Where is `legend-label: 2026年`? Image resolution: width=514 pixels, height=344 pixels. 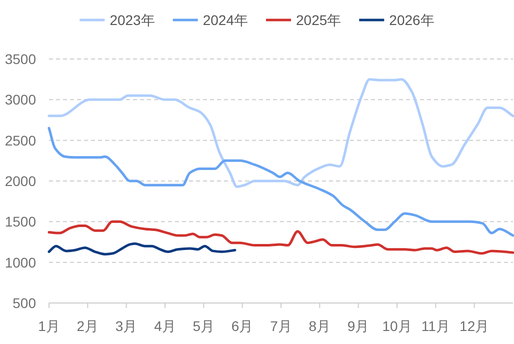 legend-label: 2026年 is located at coordinates (411, 20).